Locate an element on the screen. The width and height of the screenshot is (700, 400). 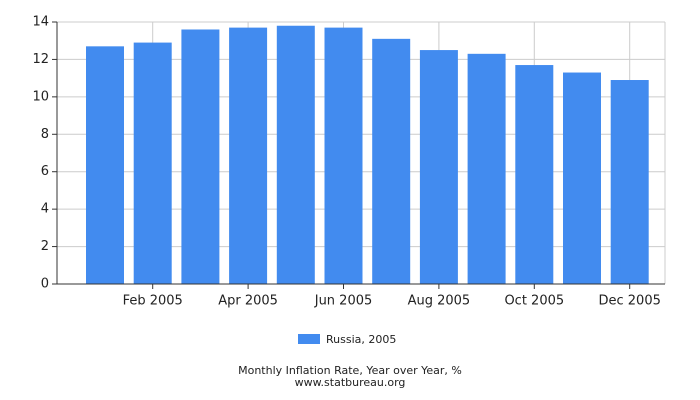
y-tick-label: 8 is located at coordinates (45, 134).